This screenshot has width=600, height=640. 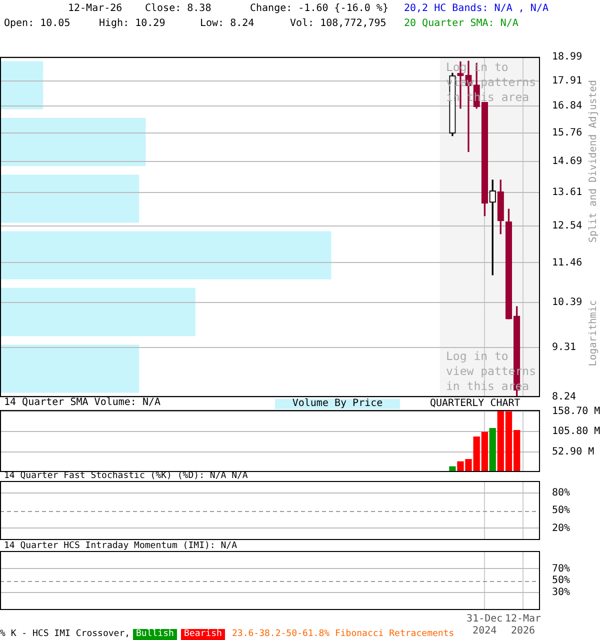 I want to click on y-tick-label: 14.69, so click(x=567, y=162).